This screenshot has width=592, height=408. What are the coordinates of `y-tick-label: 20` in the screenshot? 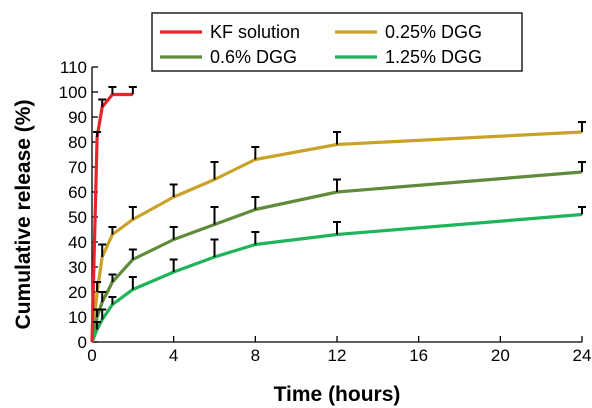 It's located at (77, 292).